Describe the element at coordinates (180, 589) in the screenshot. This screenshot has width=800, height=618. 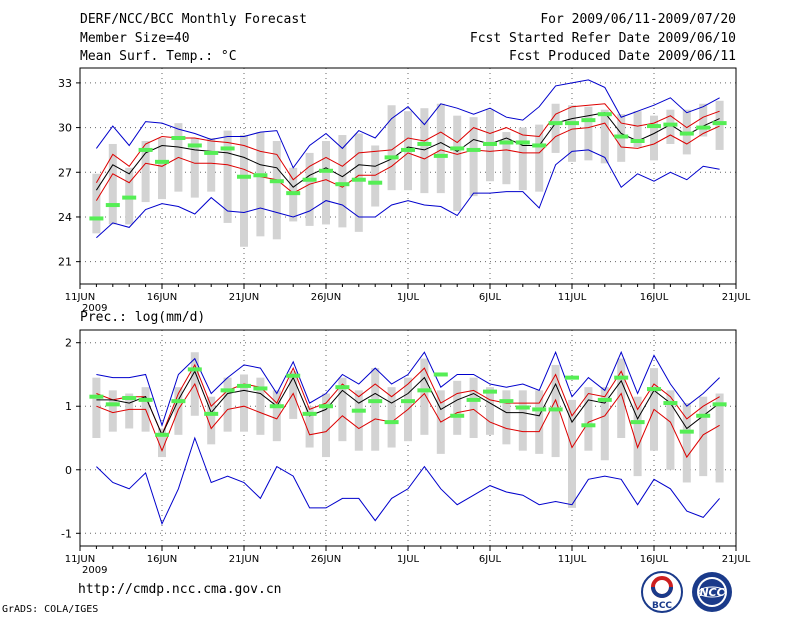
I see `source-url: http://cmdp.ncc.cma.gov.cn` at that location.